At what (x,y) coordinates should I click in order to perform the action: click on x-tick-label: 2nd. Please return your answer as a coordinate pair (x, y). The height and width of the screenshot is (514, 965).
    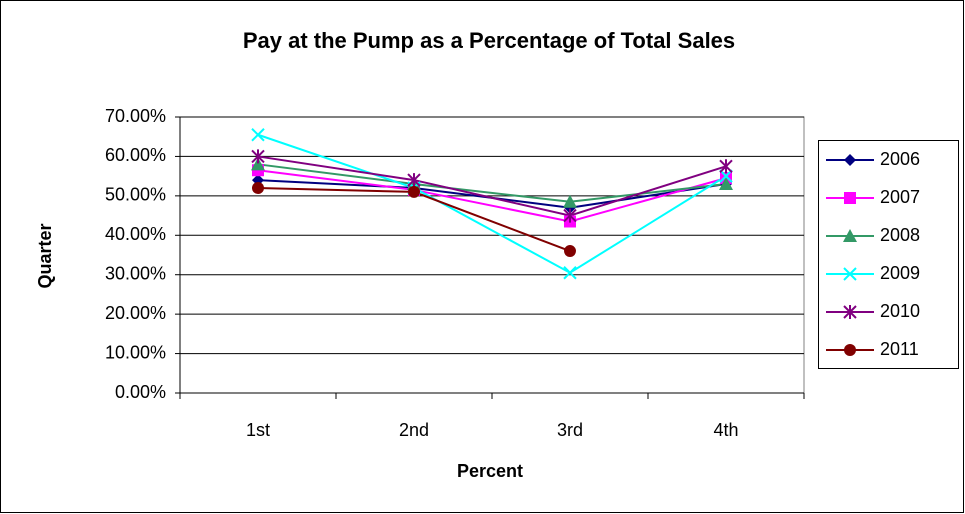
    Looking at the image, I should click on (414, 430).